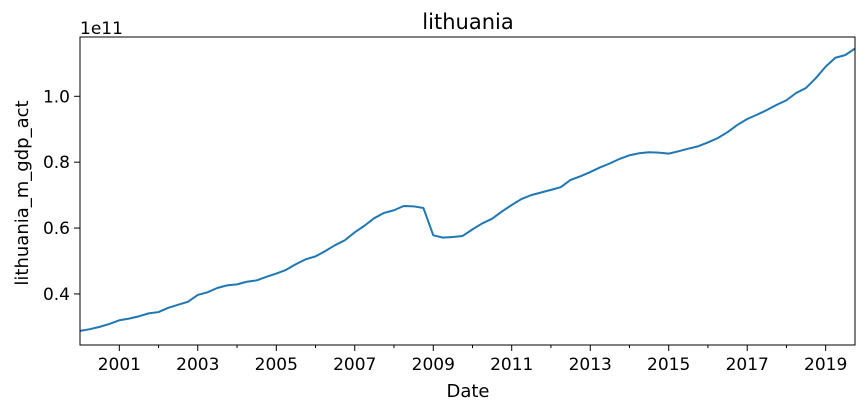 This screenshot has width=864, height=410. Describe the element at coordinates (56, 229) in the screenshot. I see `y-tick-label: 0.6` at that location.